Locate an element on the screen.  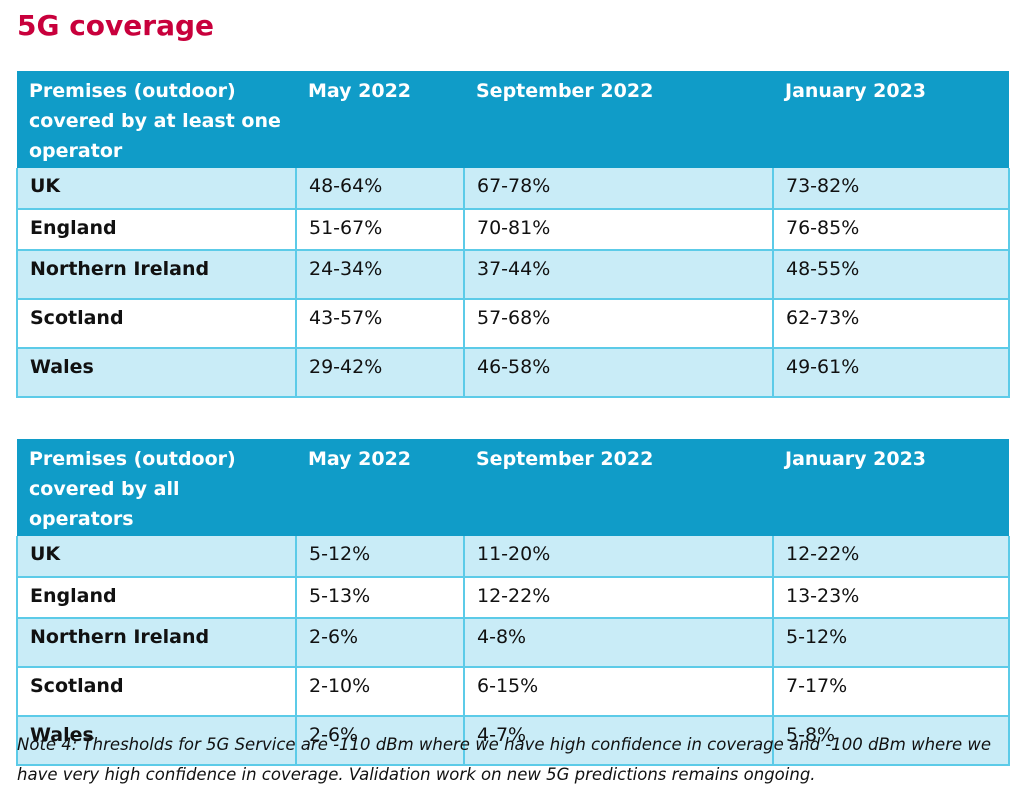
cell-january-2023: 49-61% is located at coordinates (891, 373).